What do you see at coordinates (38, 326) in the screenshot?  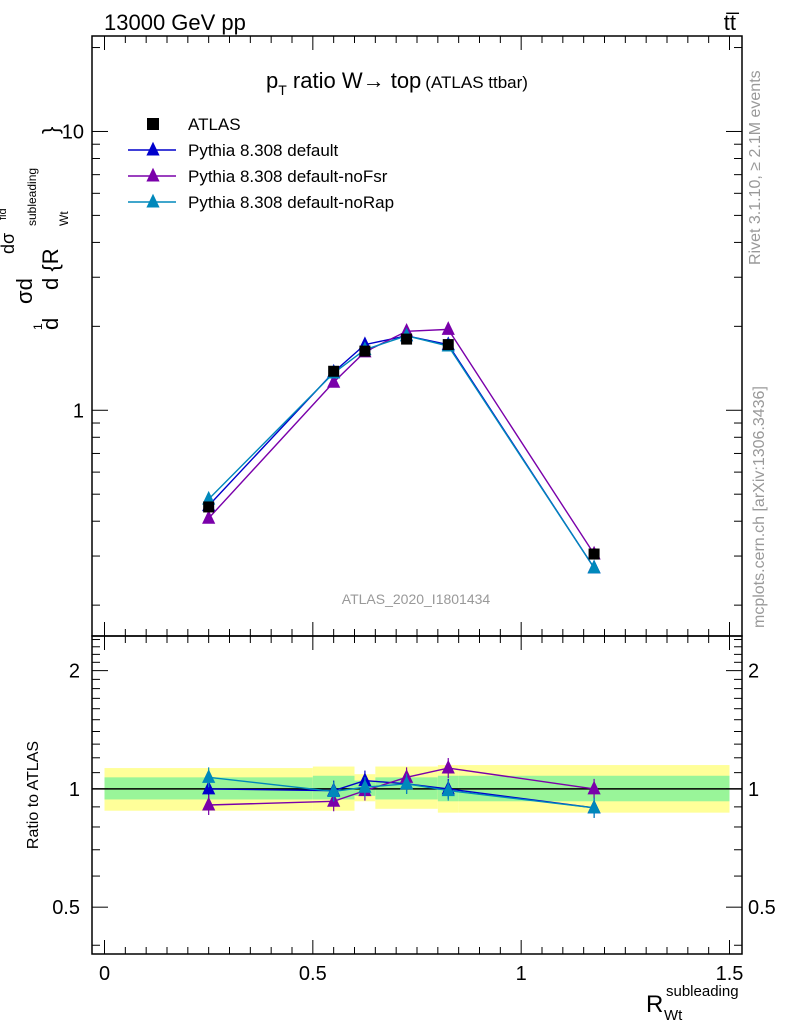 I see `y-label-1: 1` at bounding box center [38, 326].